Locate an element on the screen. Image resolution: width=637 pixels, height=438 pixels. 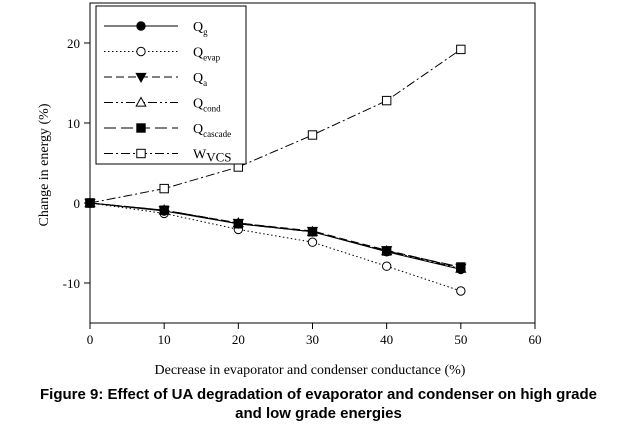
legend-label: Qa is located at coordinates (200, 79).